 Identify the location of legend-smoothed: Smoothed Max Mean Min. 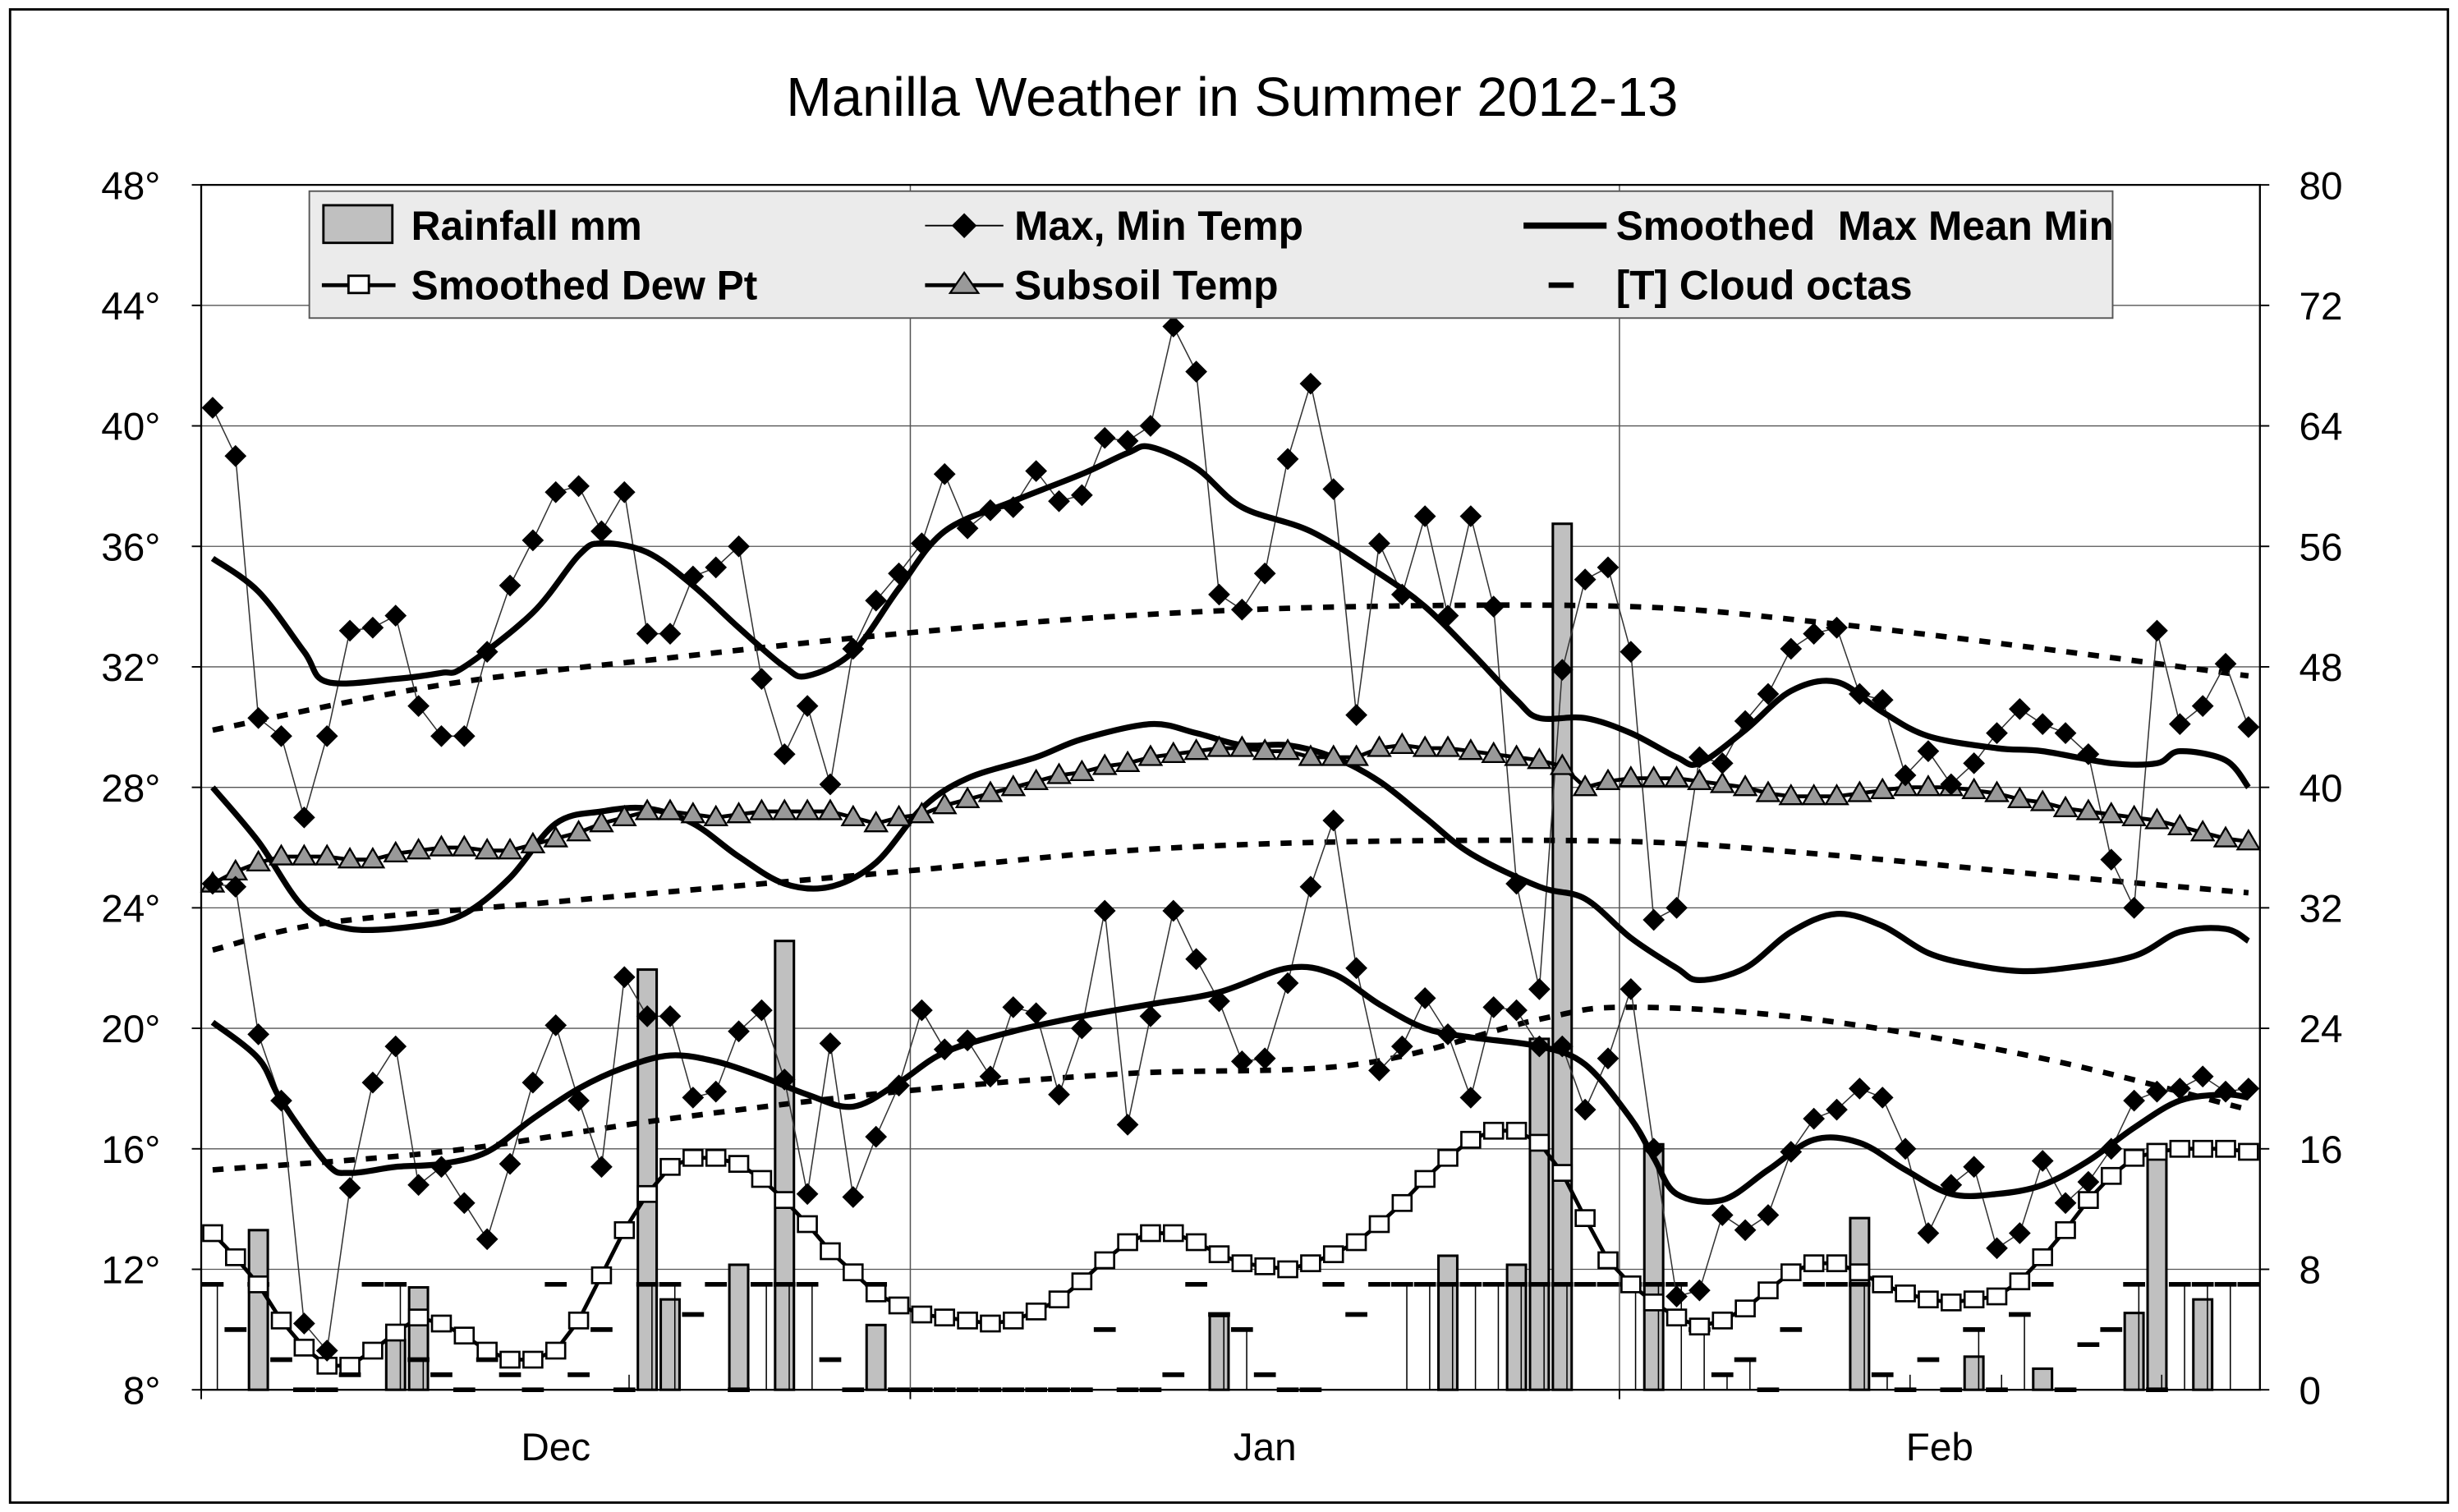
(1865, 226).